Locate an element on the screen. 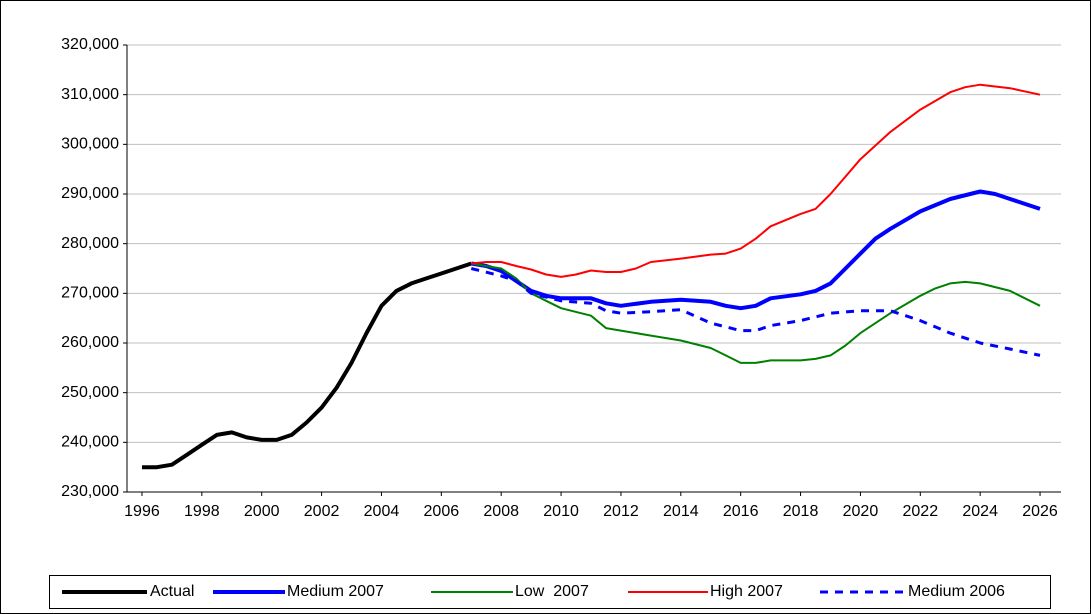 This screenshot has width=1091, height=614. y-tick-label: 270,000 is located at coordinates (90, 293).